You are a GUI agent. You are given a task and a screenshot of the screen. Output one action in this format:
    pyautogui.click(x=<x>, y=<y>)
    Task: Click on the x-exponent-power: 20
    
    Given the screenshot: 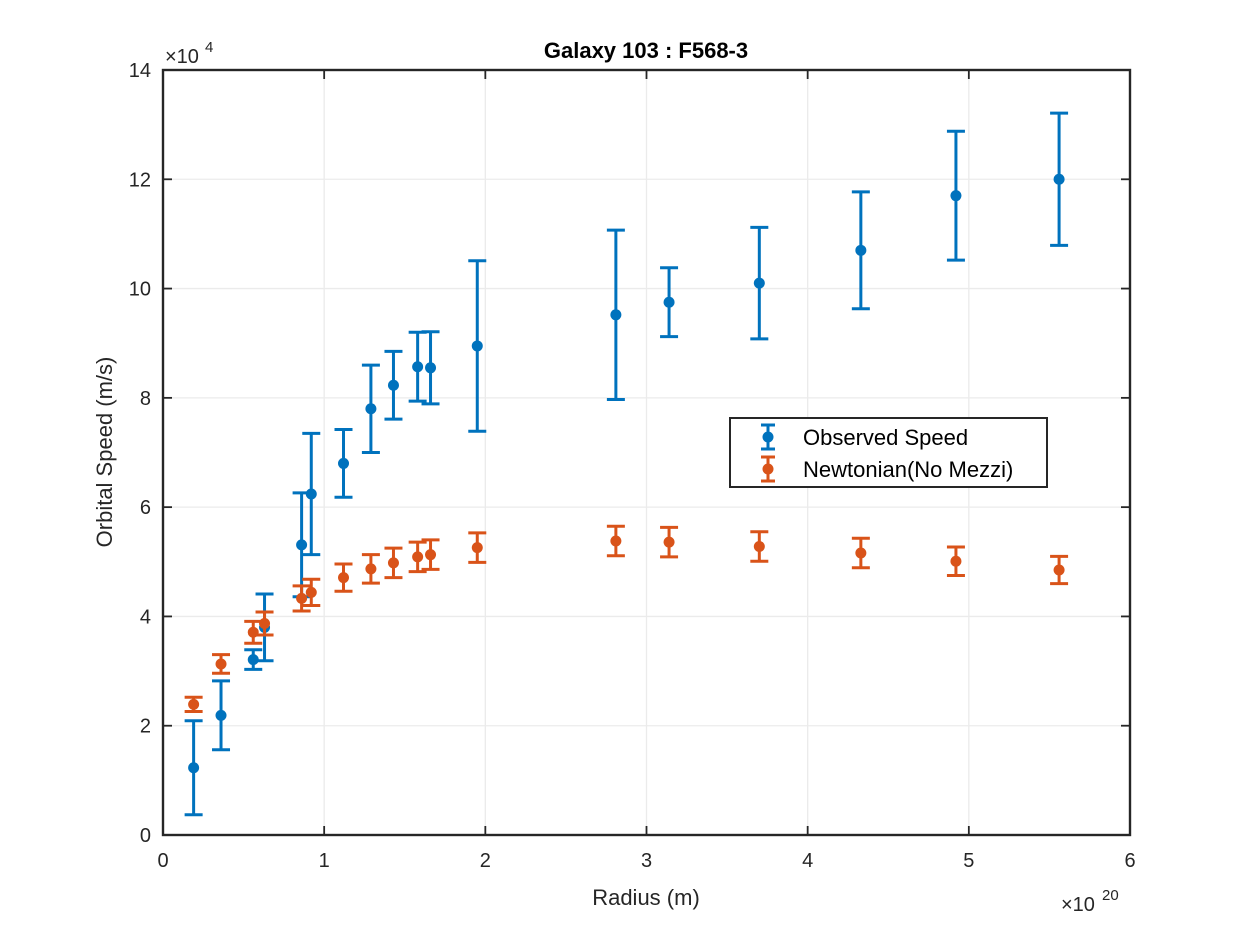 What is the action you would take?
    pyautogui.click(x=1110, y=895)
    